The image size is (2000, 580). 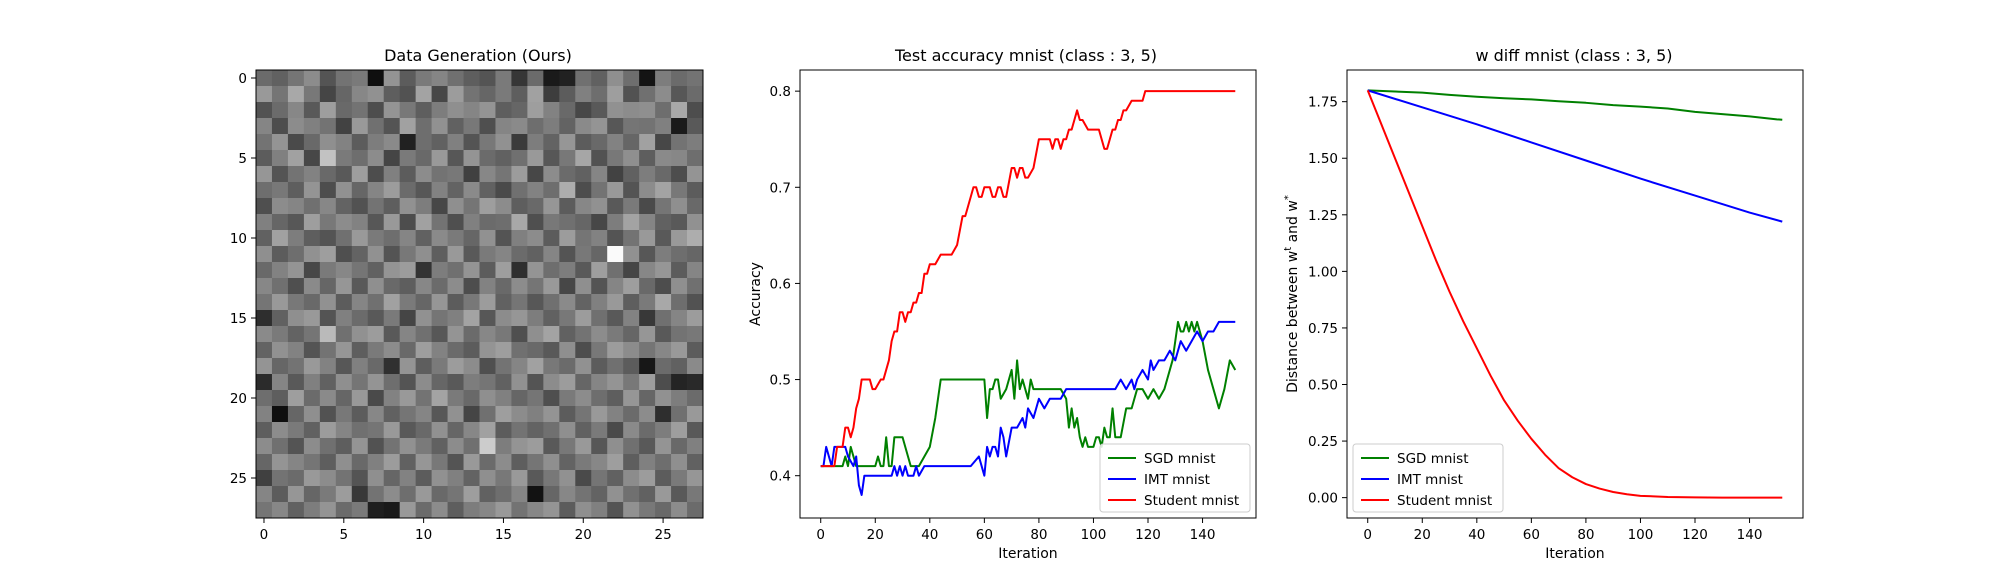 What do you see at coordinates (1094, 535) in the screenshot?
I see `x-tick-label: 100` at bounding box center [1094, 535].